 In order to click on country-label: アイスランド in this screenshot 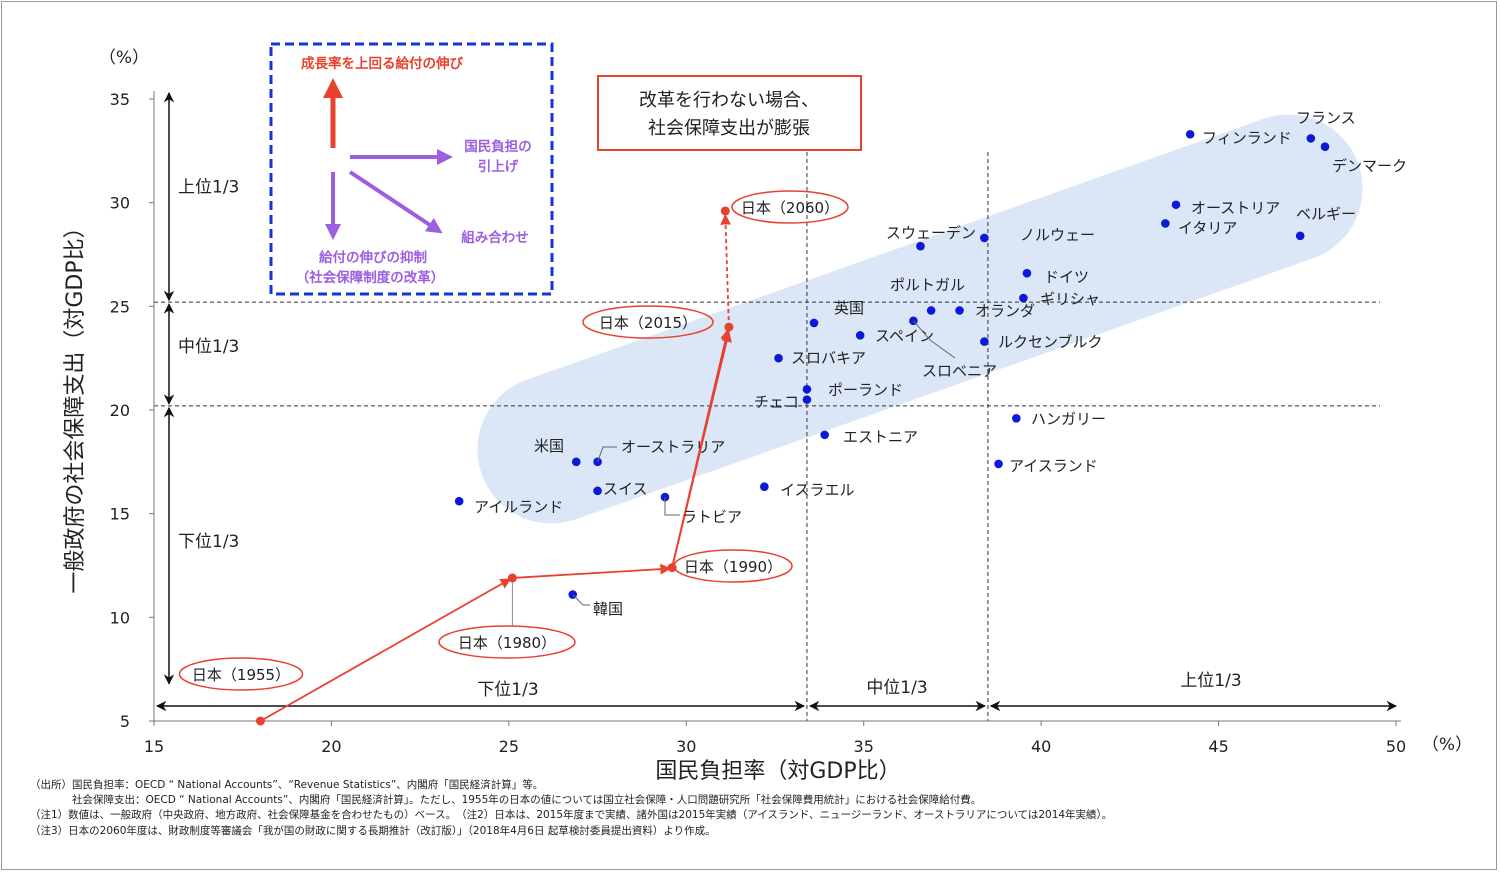, I will do `click(1053, 466)`.